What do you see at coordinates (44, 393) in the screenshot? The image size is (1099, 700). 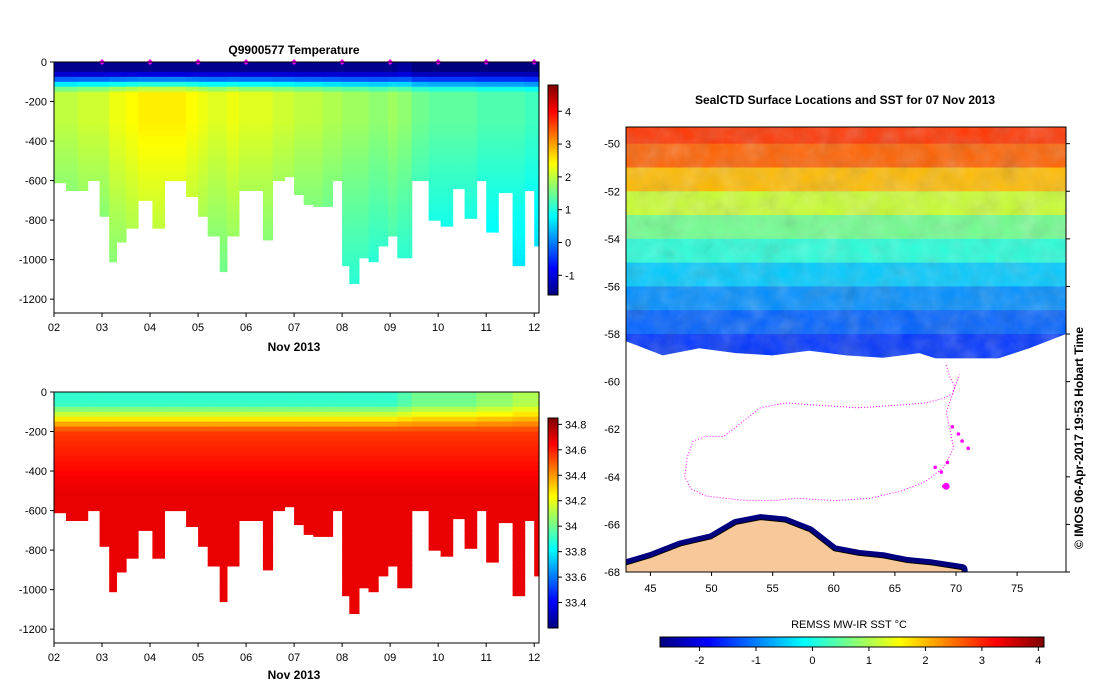 I see `y-tick-label: 0` at bounding box center [44, 393].